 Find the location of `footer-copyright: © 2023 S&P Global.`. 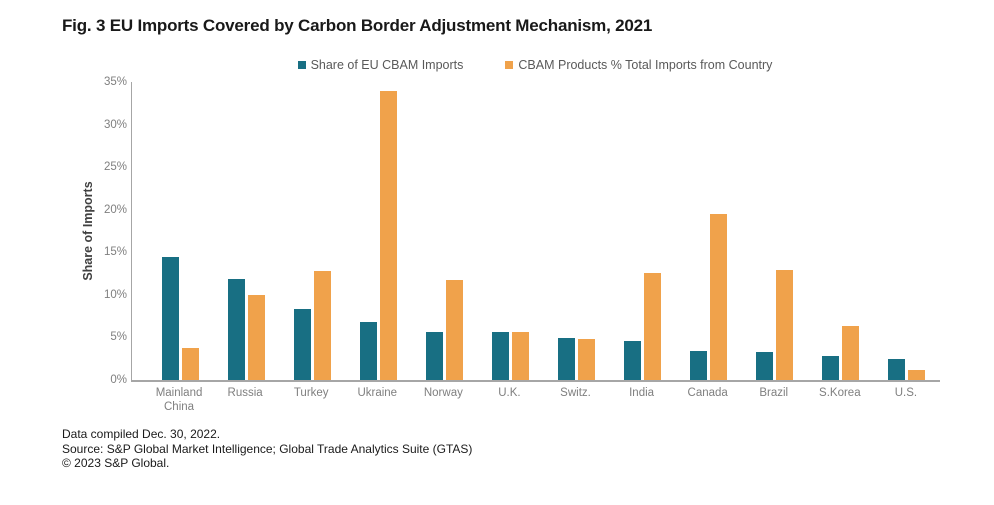

footer-copyright: © 2023 S&P Global. is located at coordinates (116, 463).